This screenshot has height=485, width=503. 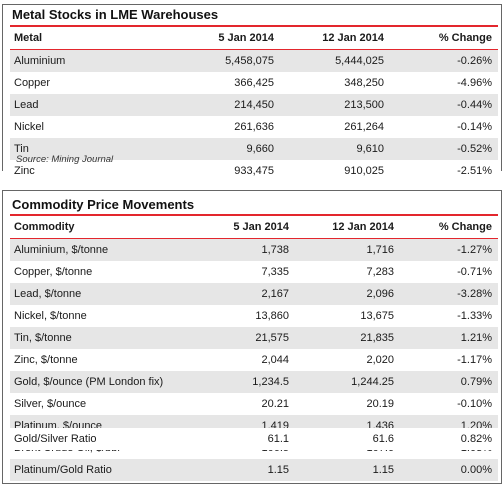 What do you see at coordinates (335, 171) in the screenshot?
I see `stock-12-jan: 910,025` at bounding box center [335, 171].